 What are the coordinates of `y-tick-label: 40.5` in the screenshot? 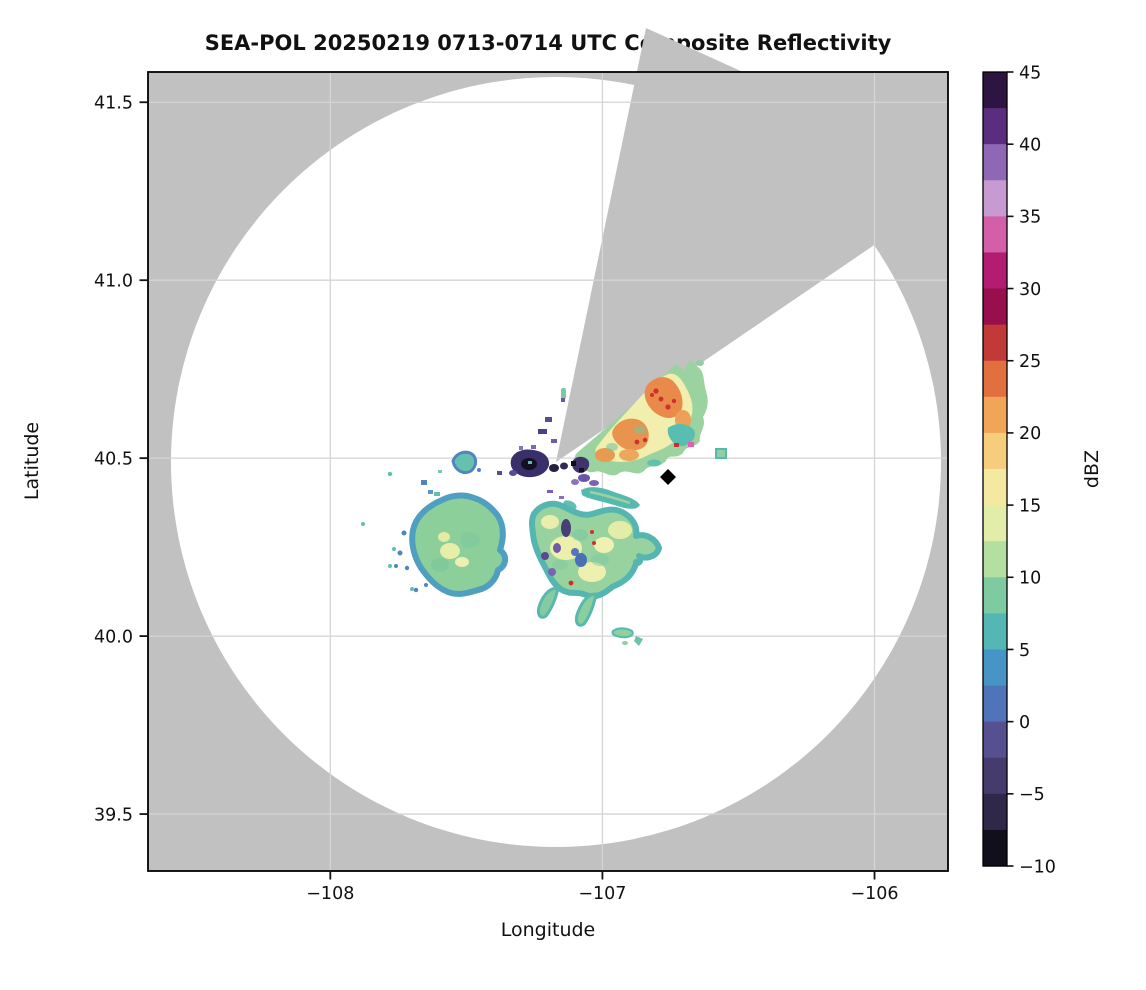 It's located at (113, 459).